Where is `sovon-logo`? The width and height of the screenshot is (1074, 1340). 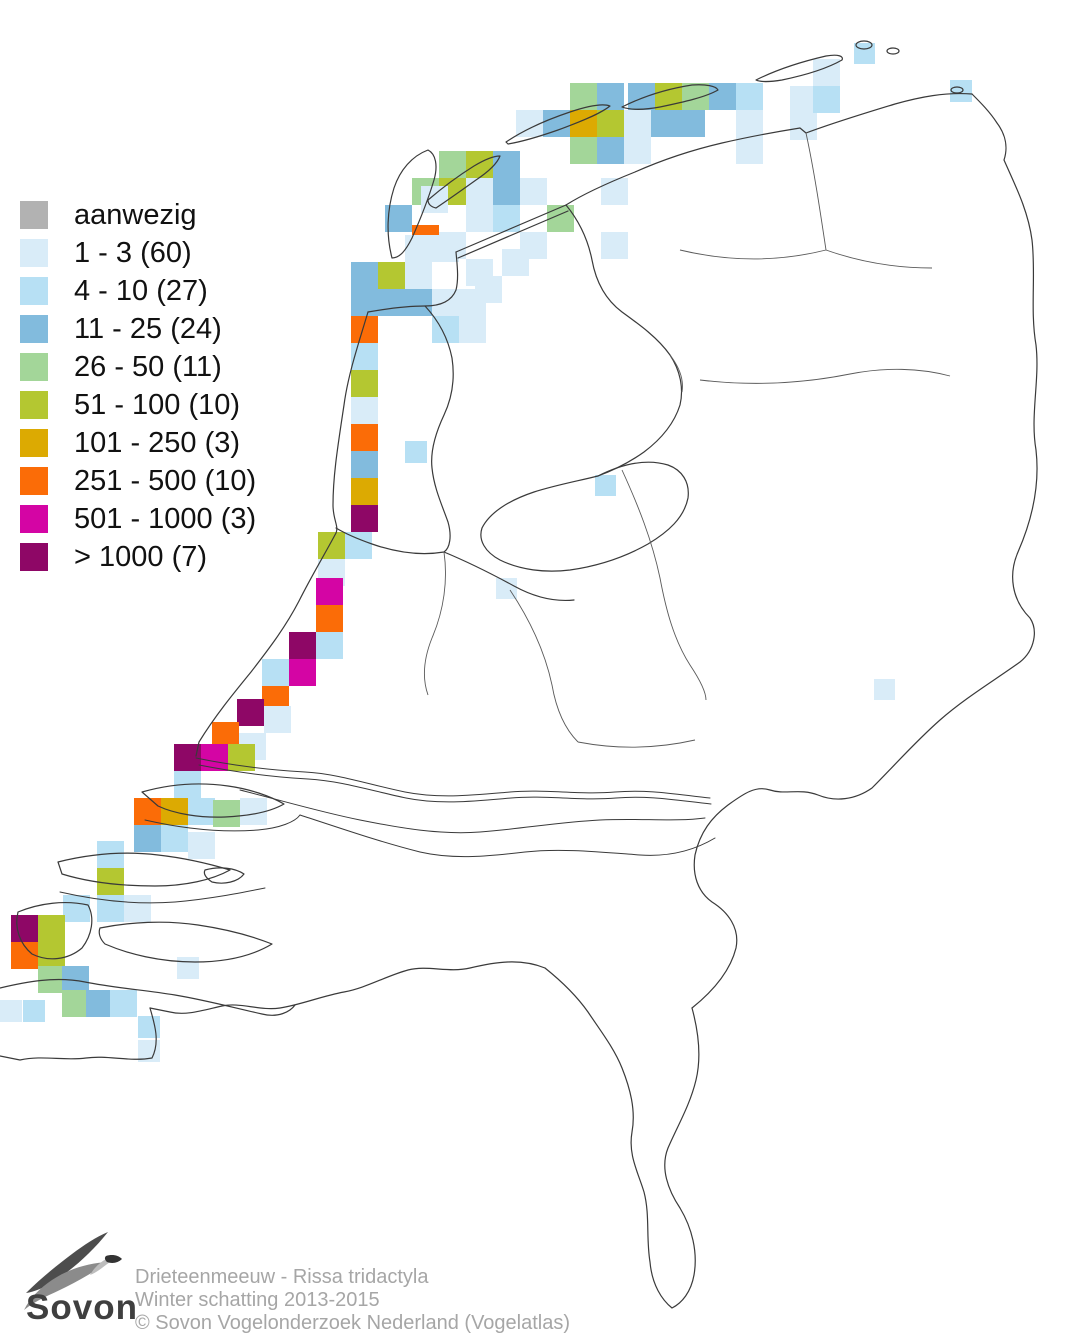
sovon-logo is located at coordinates (73, 1271).